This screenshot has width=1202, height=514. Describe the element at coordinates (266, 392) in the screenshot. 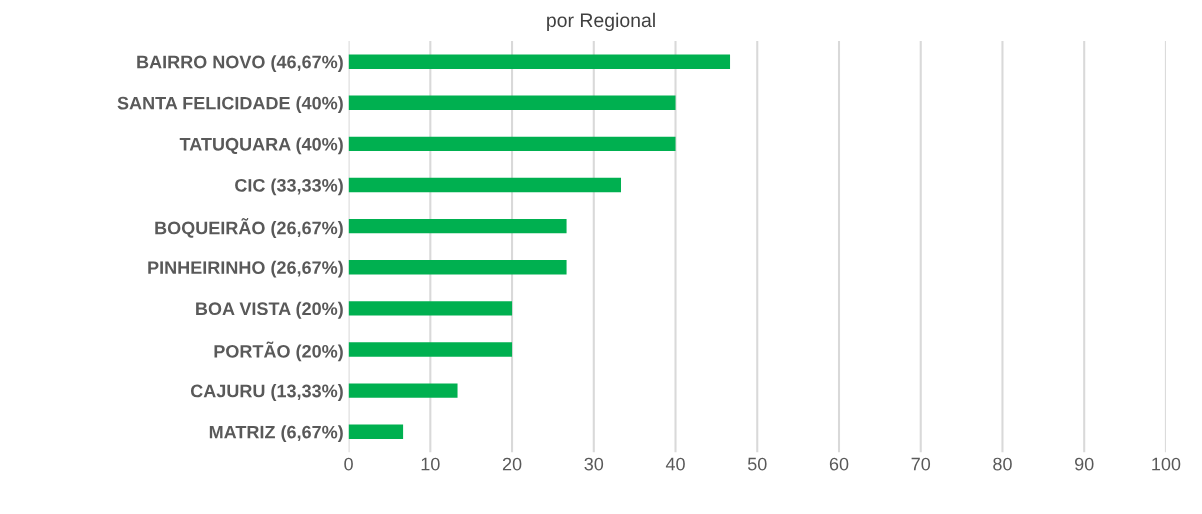

I see `y-tick-label: CAJURU (13,33%)` at that location.